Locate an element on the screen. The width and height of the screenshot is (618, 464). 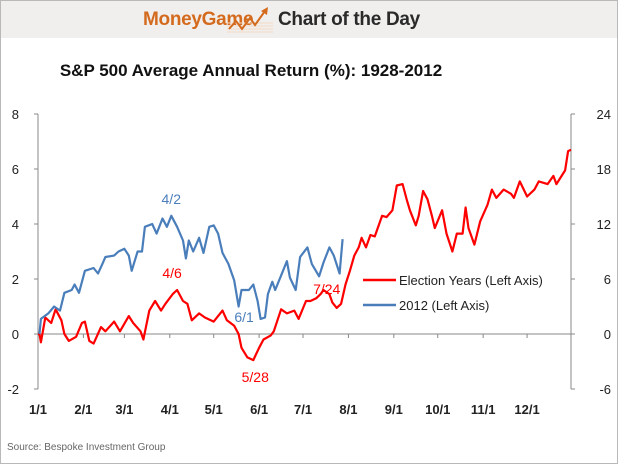
right-axis-tick-label: 18 is located at coordinates (604, 169).